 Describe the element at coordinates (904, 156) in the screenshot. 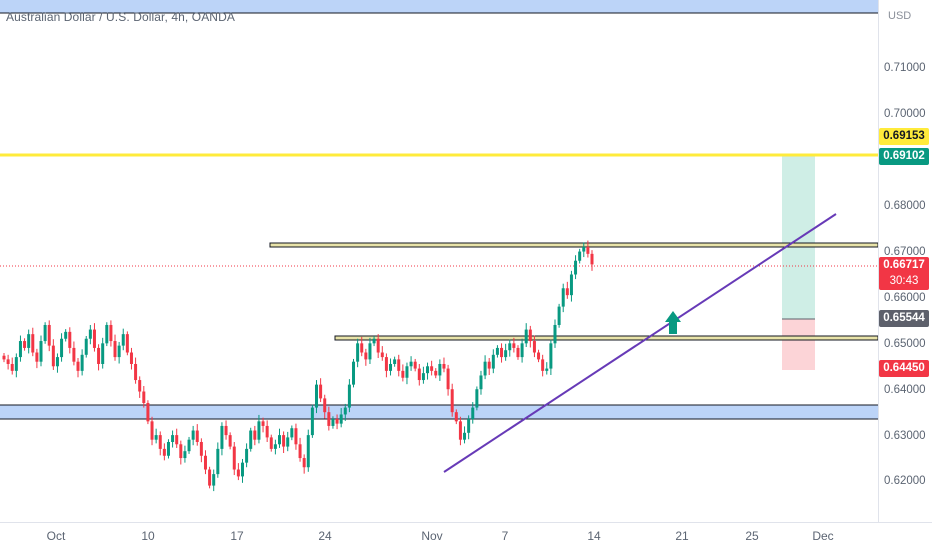

I see `price-badge-target: 0.69102` at that location.